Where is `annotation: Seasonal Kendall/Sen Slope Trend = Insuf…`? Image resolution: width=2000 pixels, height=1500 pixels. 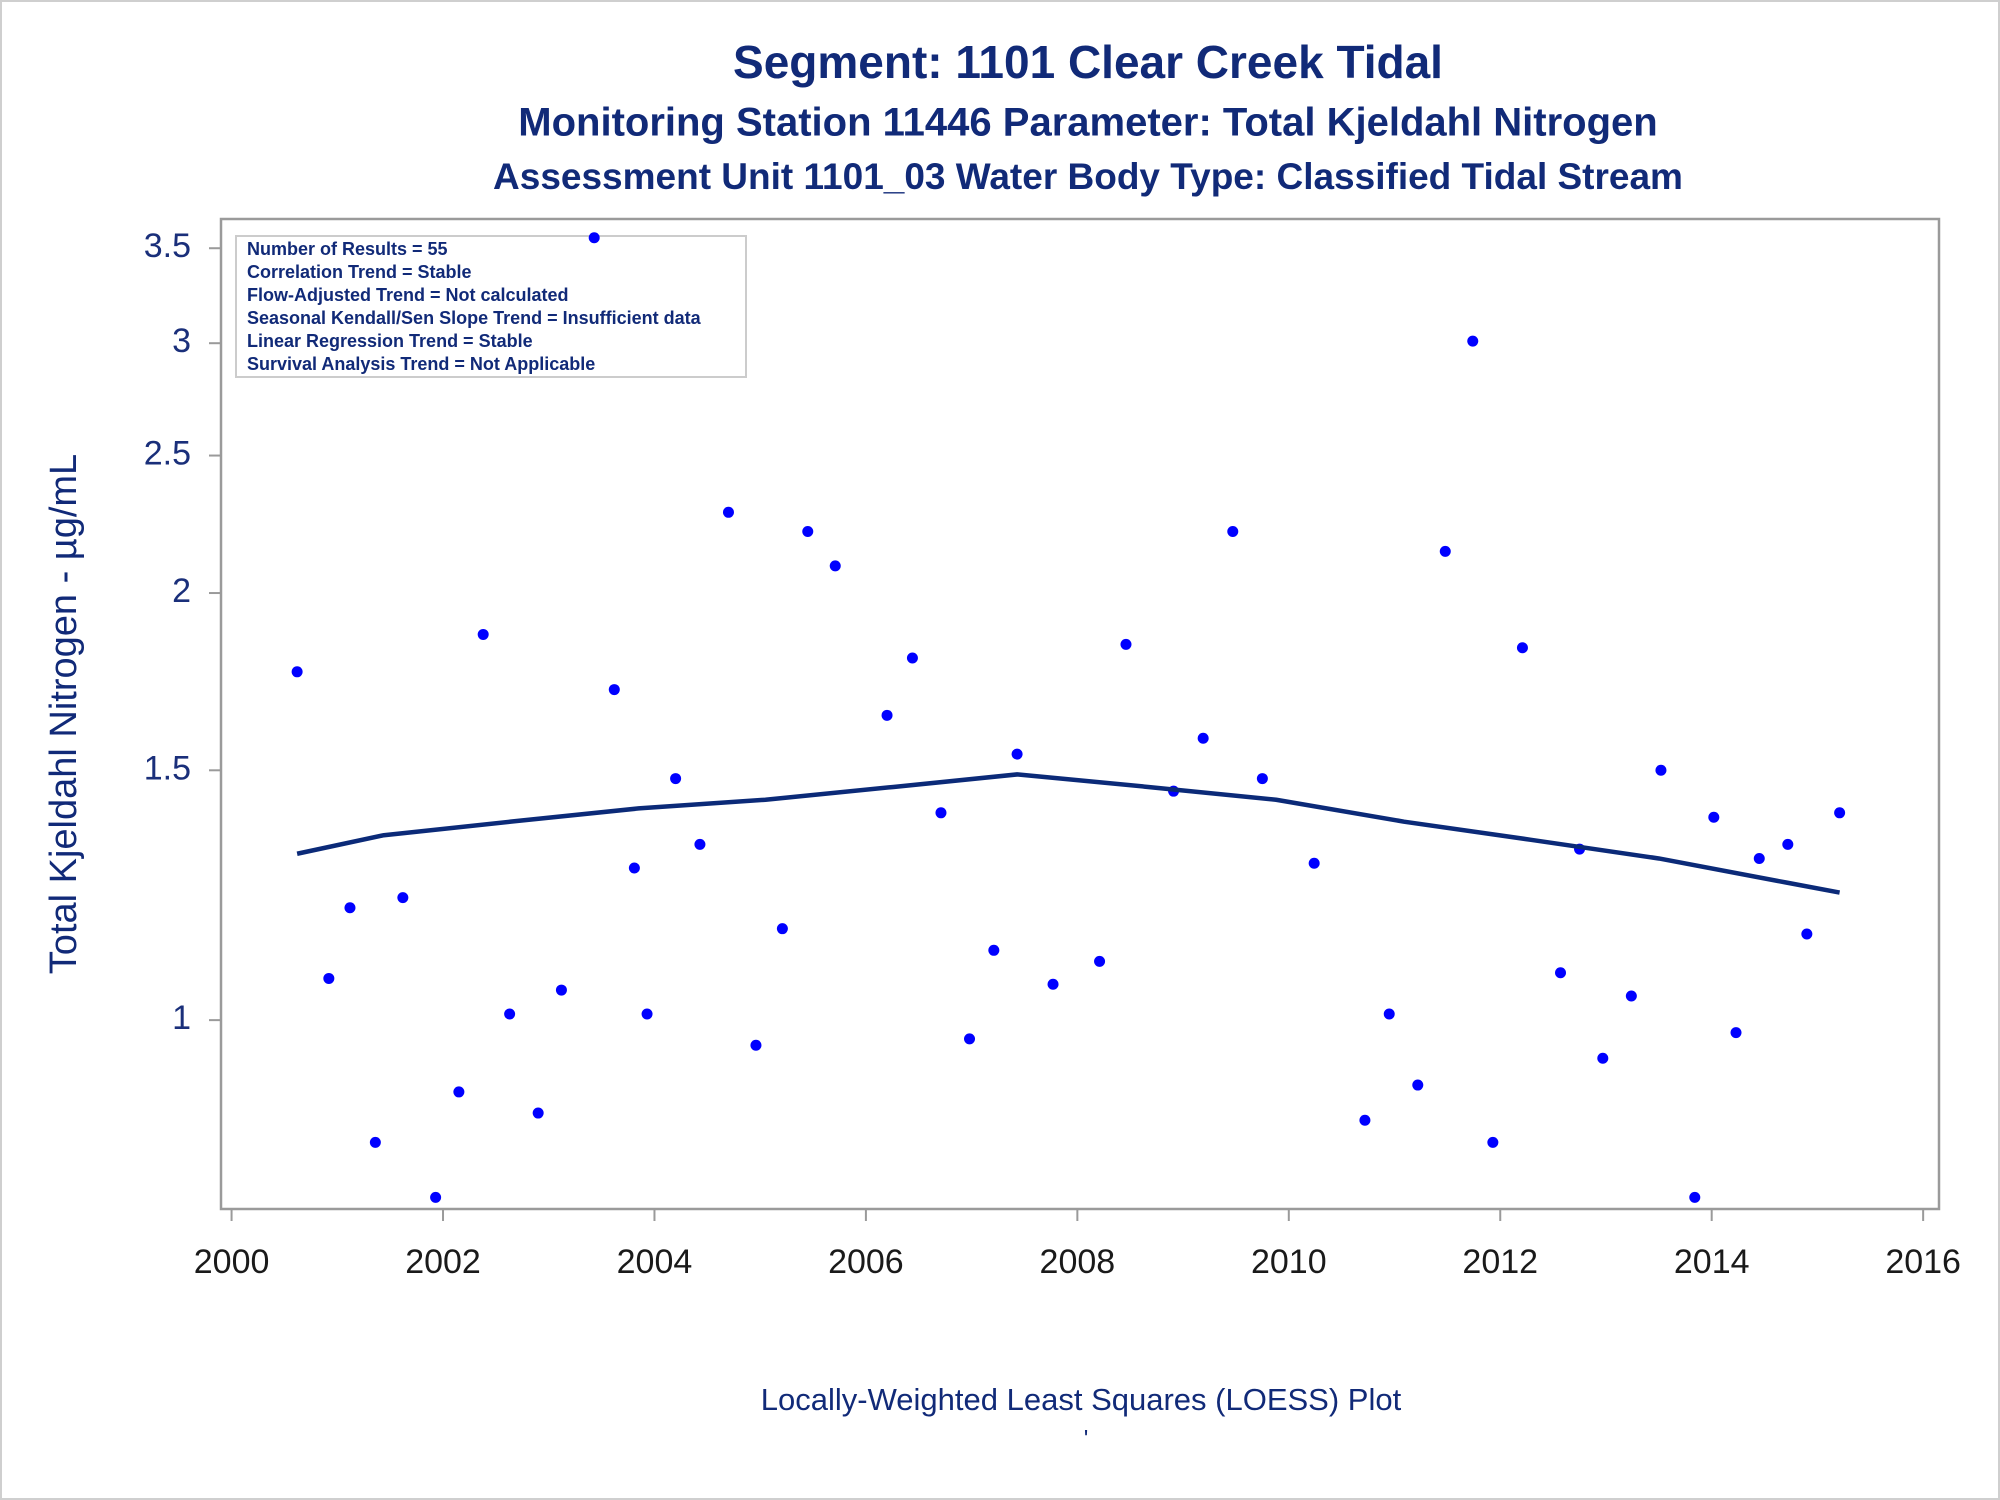 annotation: Seasonal Kendall/Sen Slope Trend = Insuf… is located at coordinates (474, 318).